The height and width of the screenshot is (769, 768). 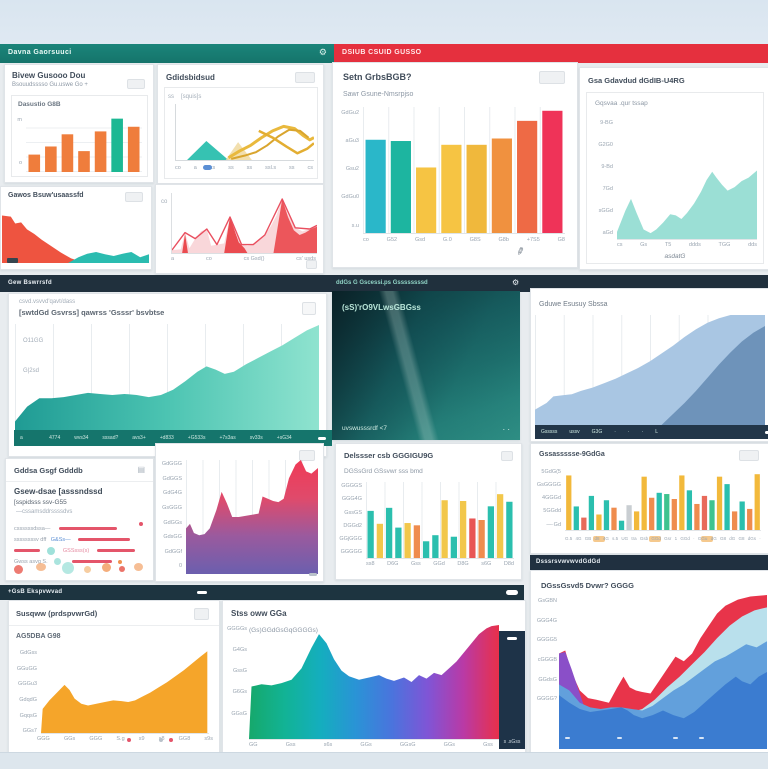 What do you see at coordinates (512, 592) in the screenshot?
I see `band-pill` at bounding box center [512, 592].